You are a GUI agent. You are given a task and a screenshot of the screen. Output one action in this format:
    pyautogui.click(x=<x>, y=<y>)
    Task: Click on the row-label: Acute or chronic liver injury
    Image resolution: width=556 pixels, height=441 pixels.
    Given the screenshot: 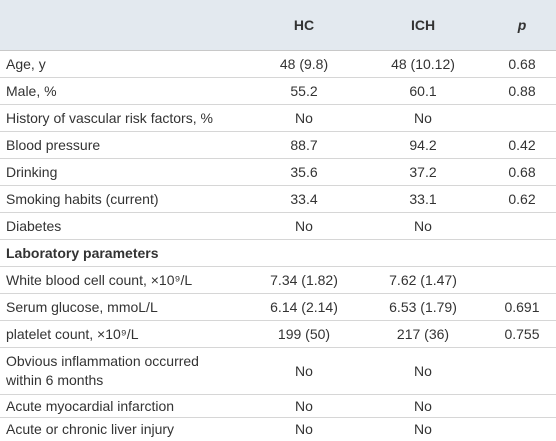 What is the action you would take?
    pyautogui.click(x=90, y=429)
    